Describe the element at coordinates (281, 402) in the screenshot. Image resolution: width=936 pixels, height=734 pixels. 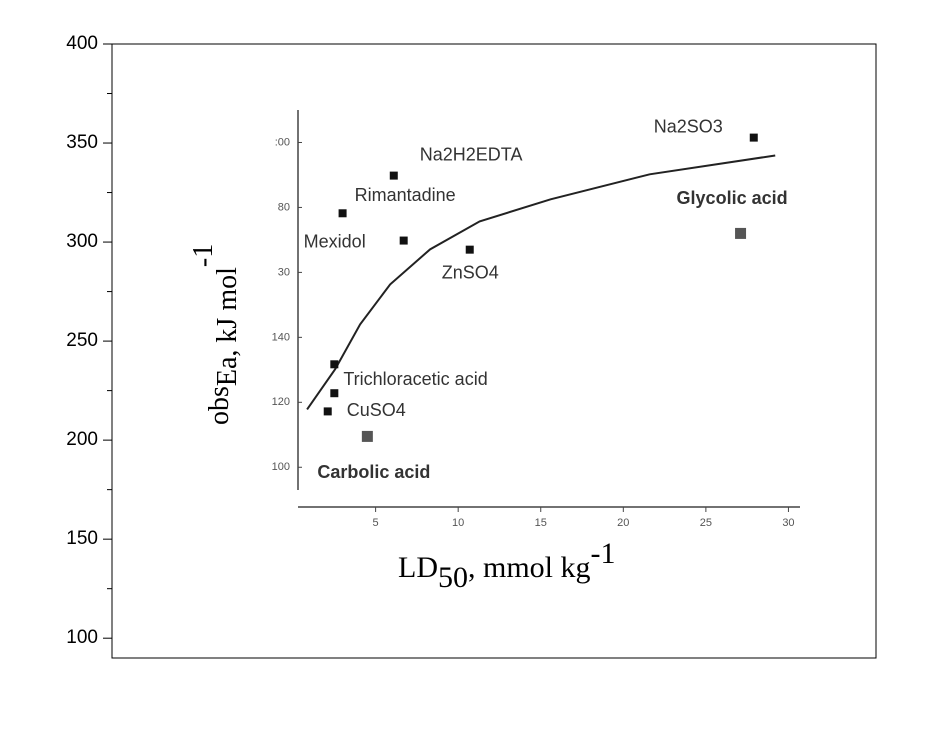
I see `inner-y-tick-label: 120` at that location.